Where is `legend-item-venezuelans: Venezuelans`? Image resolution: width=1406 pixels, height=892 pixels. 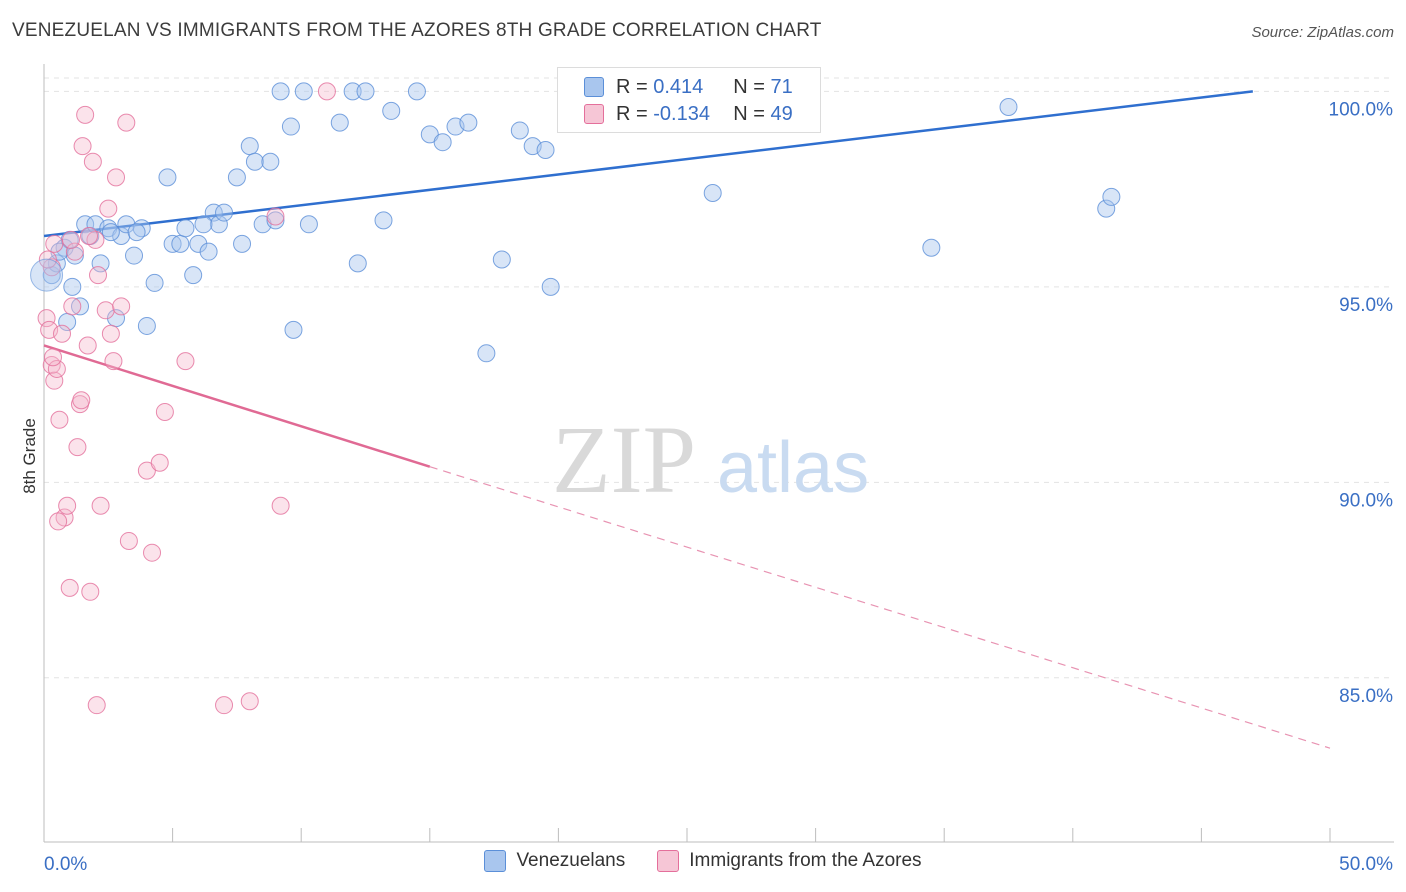 legend-item-venezuelans: Venezuelans is located at coordinates (554, 861).